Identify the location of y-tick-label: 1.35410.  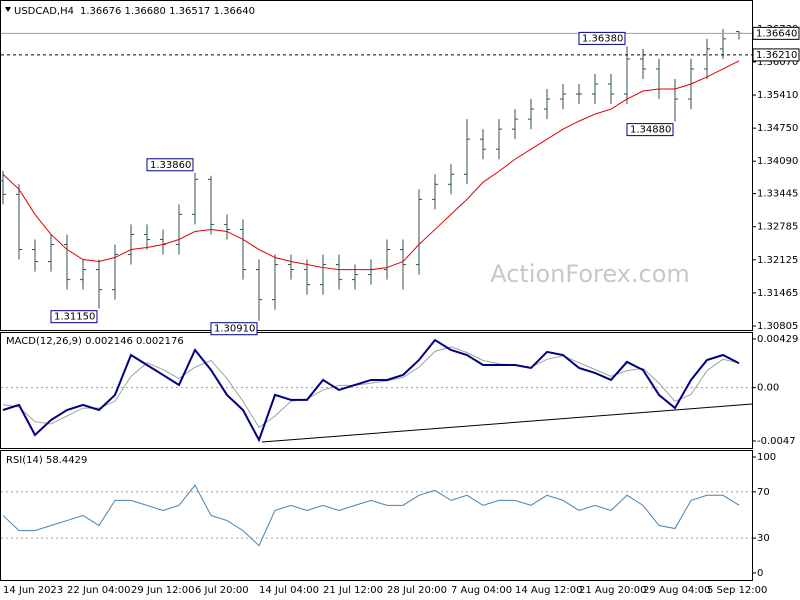
(777, 95).